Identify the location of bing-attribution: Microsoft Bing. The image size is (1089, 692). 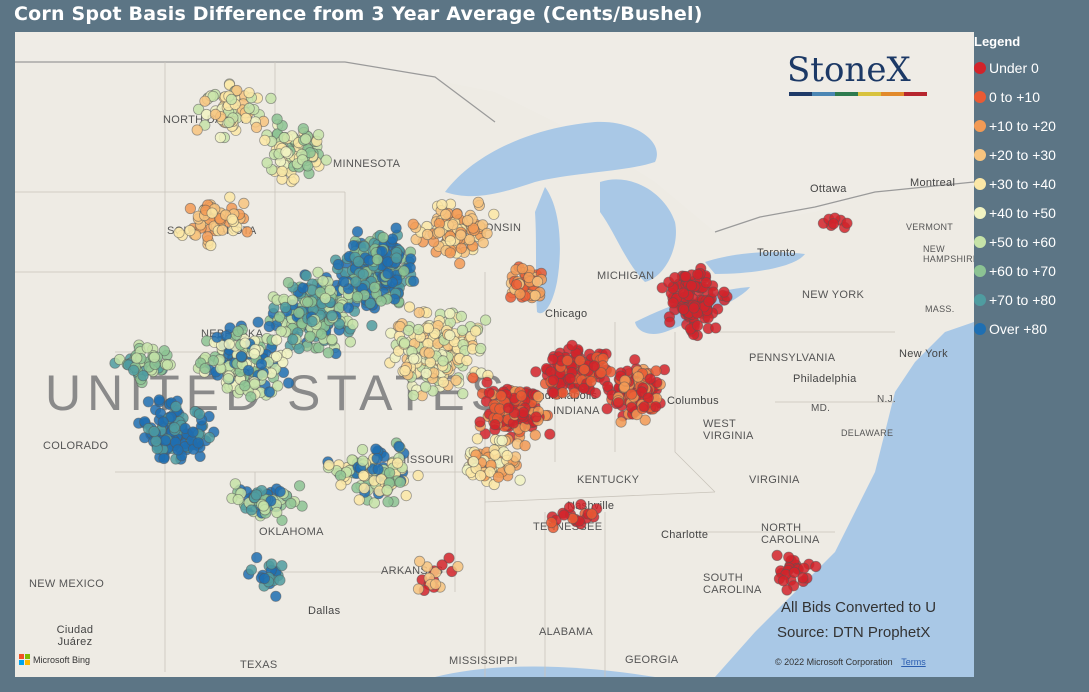
(54, 659).